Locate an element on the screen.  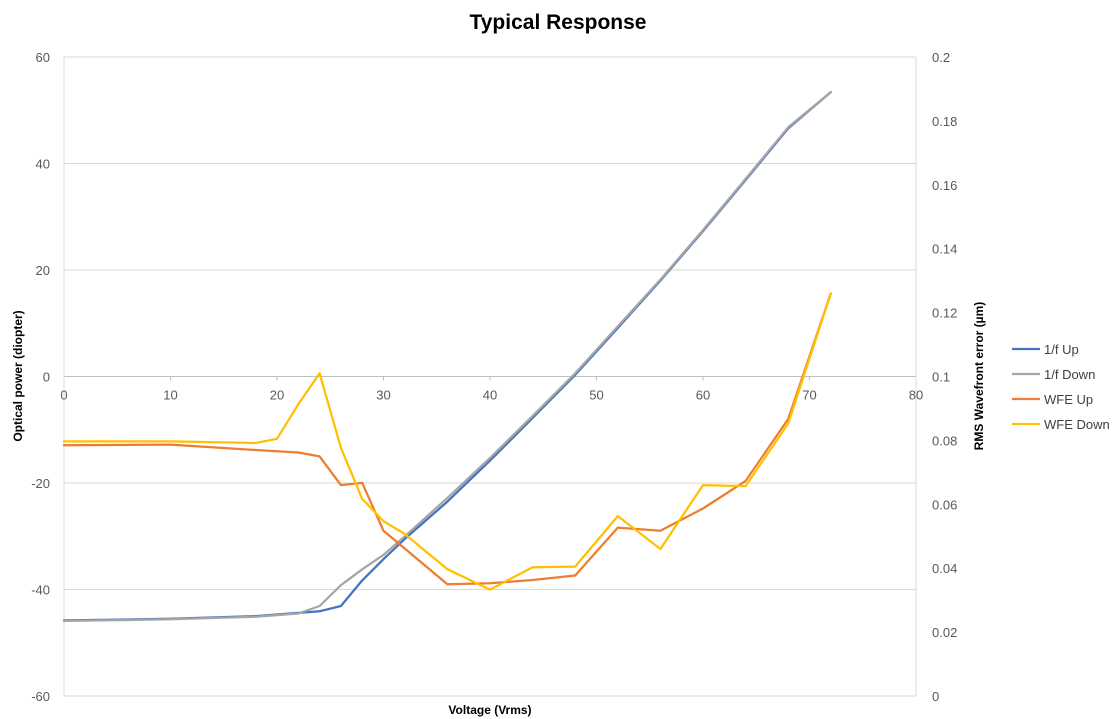
x-tick-label: 60 is located at coordinates (703, 395).